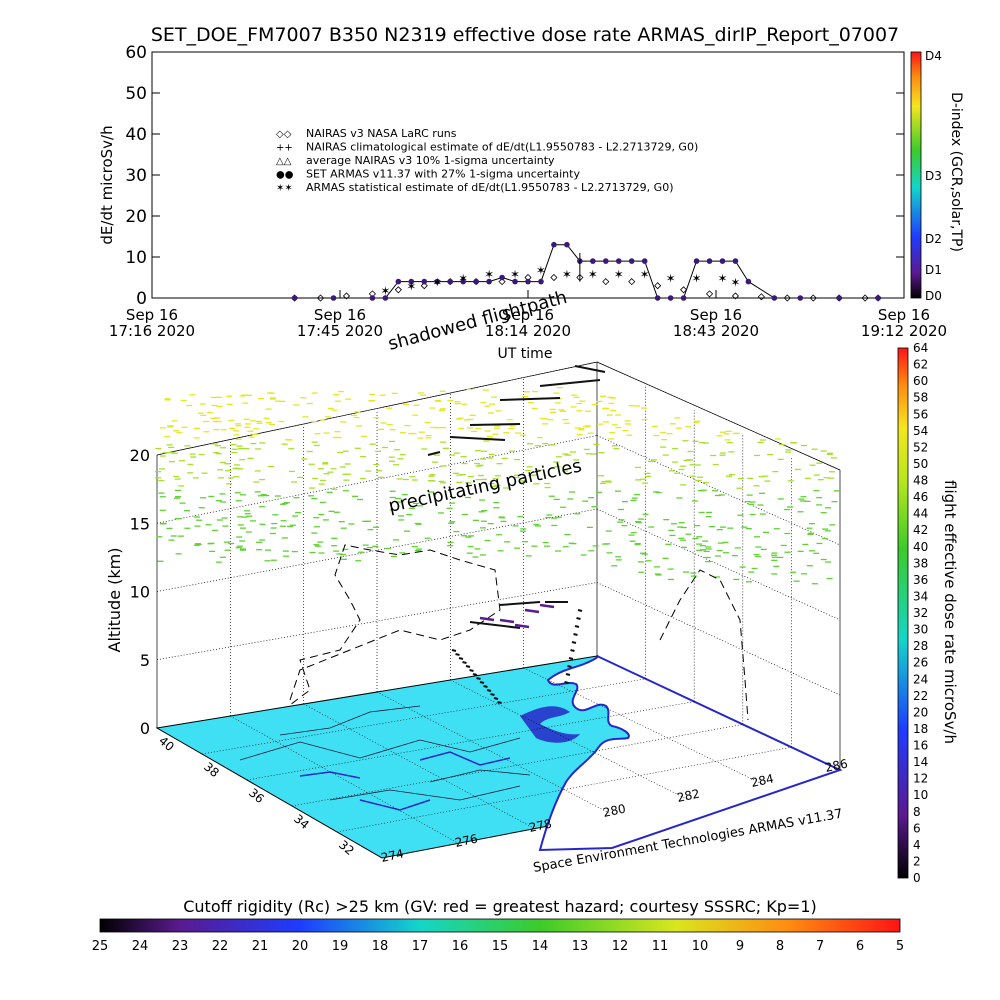  I want to click on longitude-ticks: 274 276 278 280 282 284 286, so click(614, 810).